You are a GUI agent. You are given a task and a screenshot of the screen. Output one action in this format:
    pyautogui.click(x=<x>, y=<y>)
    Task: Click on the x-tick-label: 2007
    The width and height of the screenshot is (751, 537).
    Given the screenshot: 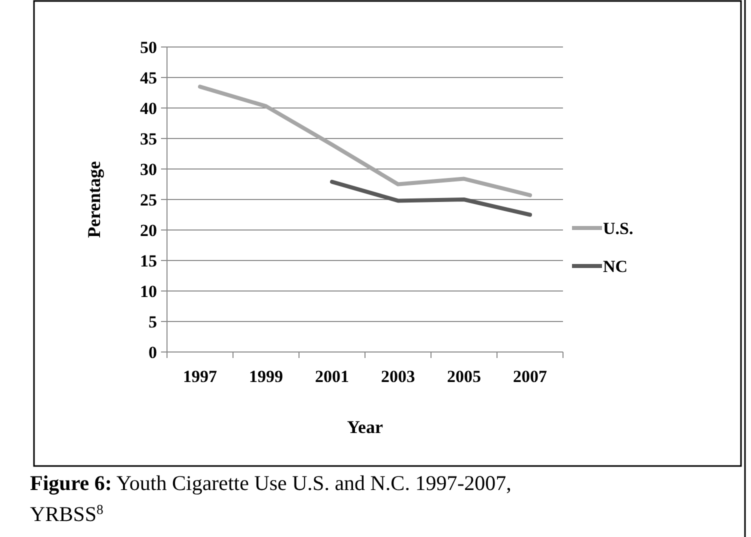 What is the action you would take?
    pyautogui.click(x=530, y=376)
    